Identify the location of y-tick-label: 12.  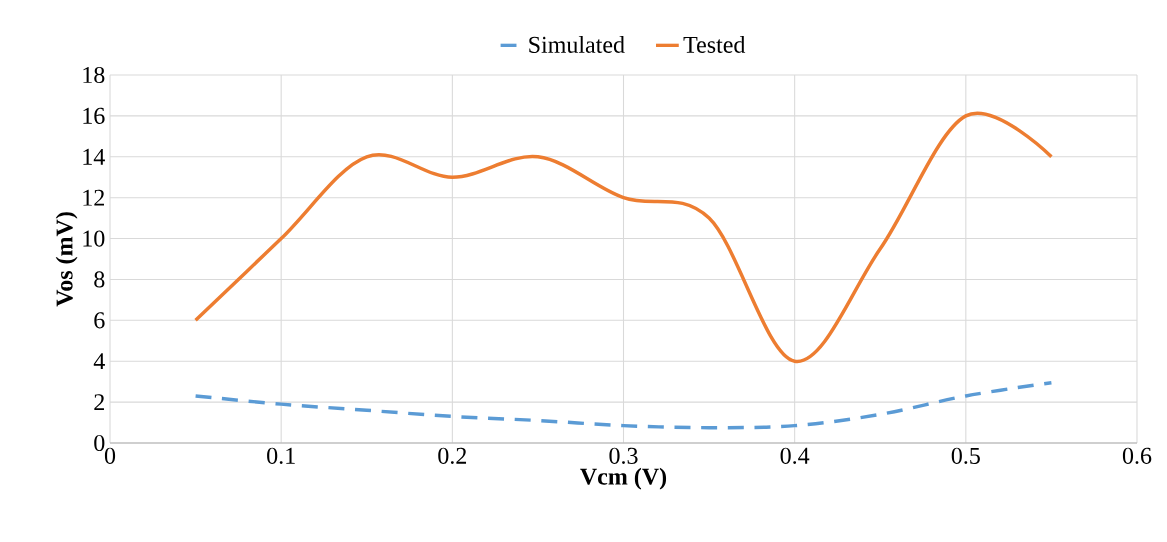
(93, 197).